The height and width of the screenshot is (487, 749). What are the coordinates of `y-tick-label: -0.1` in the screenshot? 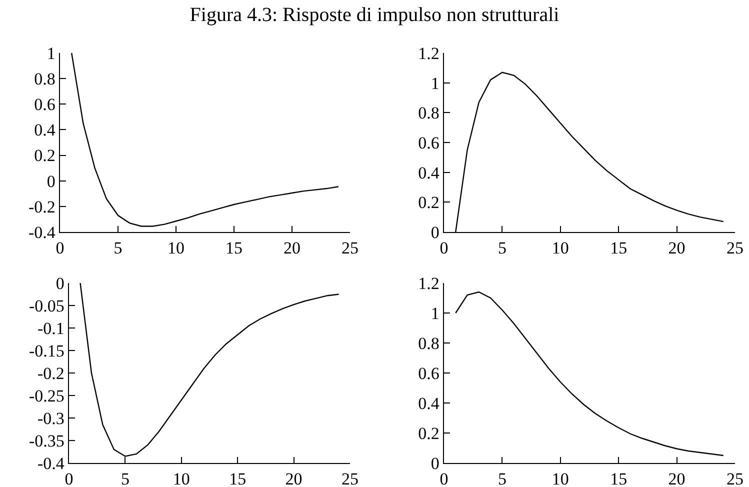 It's located at (50, 328).